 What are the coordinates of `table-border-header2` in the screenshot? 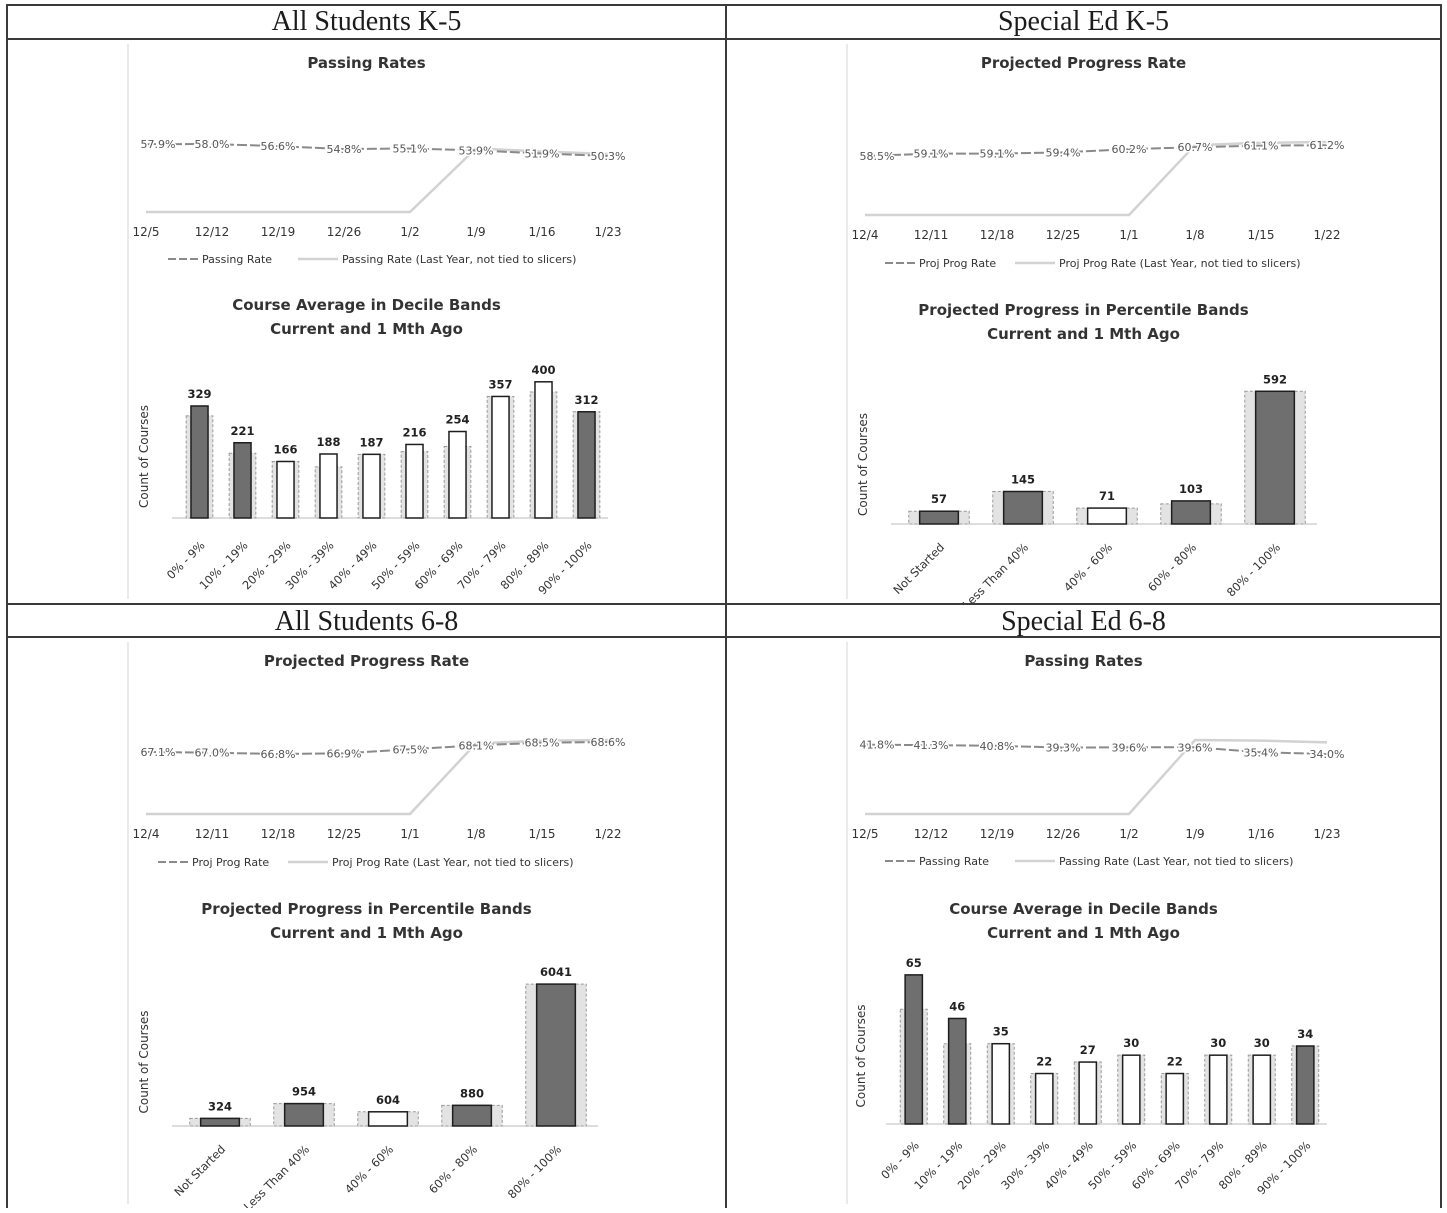 It's located at (724, 637).